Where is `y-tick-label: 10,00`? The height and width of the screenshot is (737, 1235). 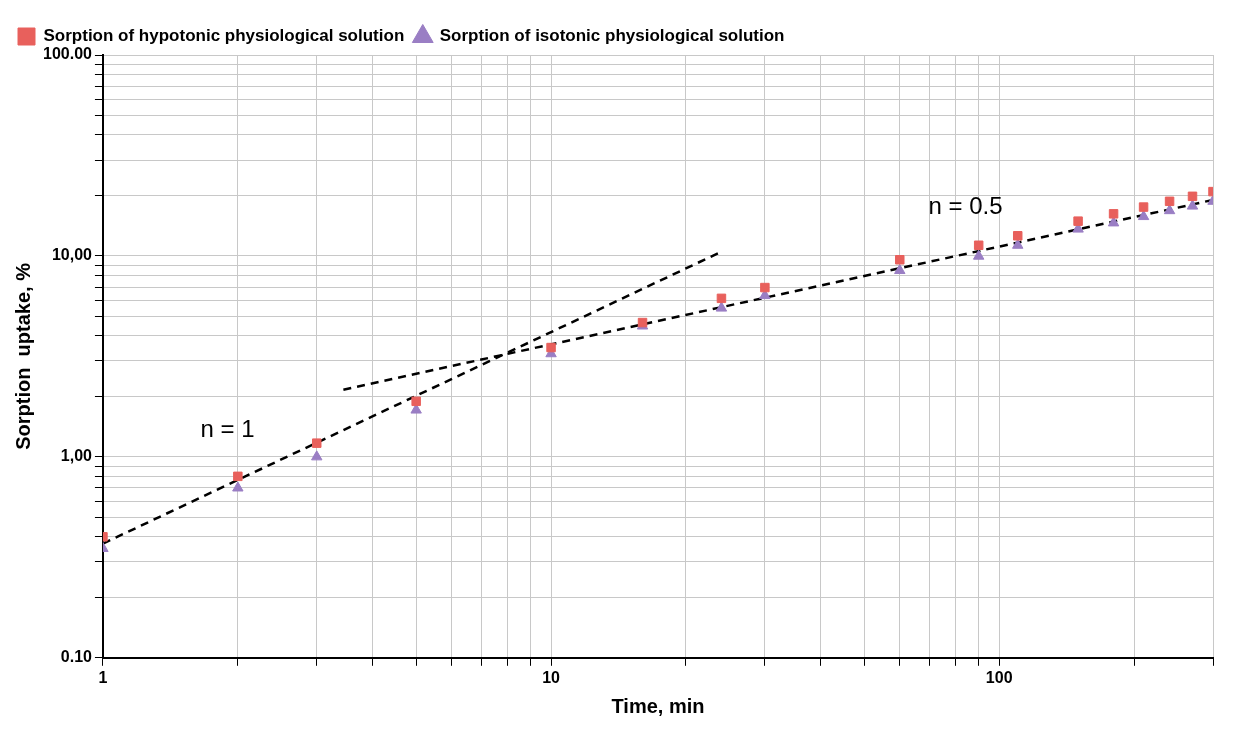 y-tick-label: 10,00 is located at coordinates (72, 255).